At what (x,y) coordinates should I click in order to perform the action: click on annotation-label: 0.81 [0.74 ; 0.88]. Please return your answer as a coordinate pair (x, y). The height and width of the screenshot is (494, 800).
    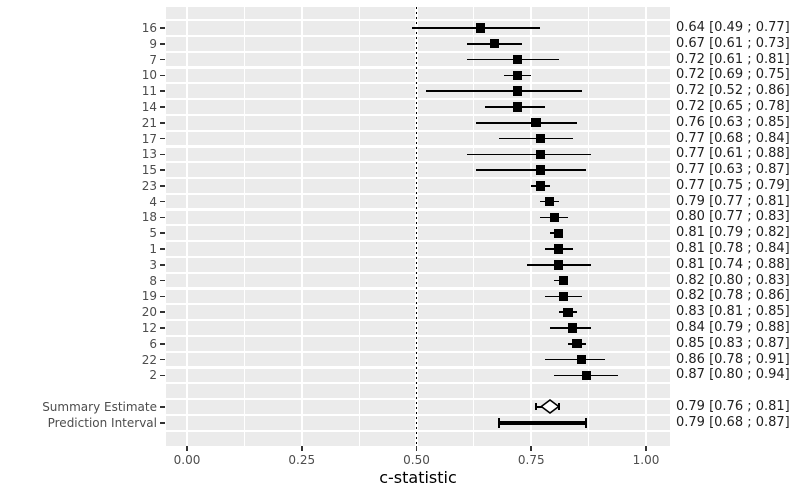
    Looking at the image, I should click on (733, 264).